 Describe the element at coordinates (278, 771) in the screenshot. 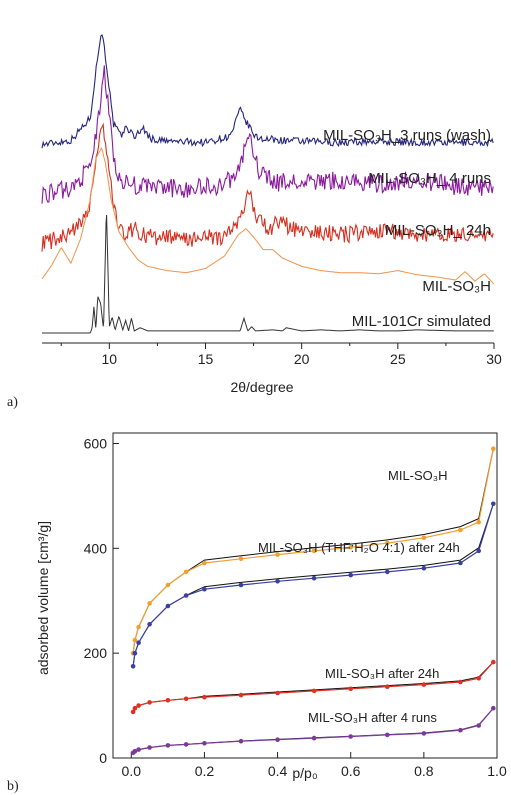

I see `panel-b-x-tick-label-0.4: 0.4` at that location.